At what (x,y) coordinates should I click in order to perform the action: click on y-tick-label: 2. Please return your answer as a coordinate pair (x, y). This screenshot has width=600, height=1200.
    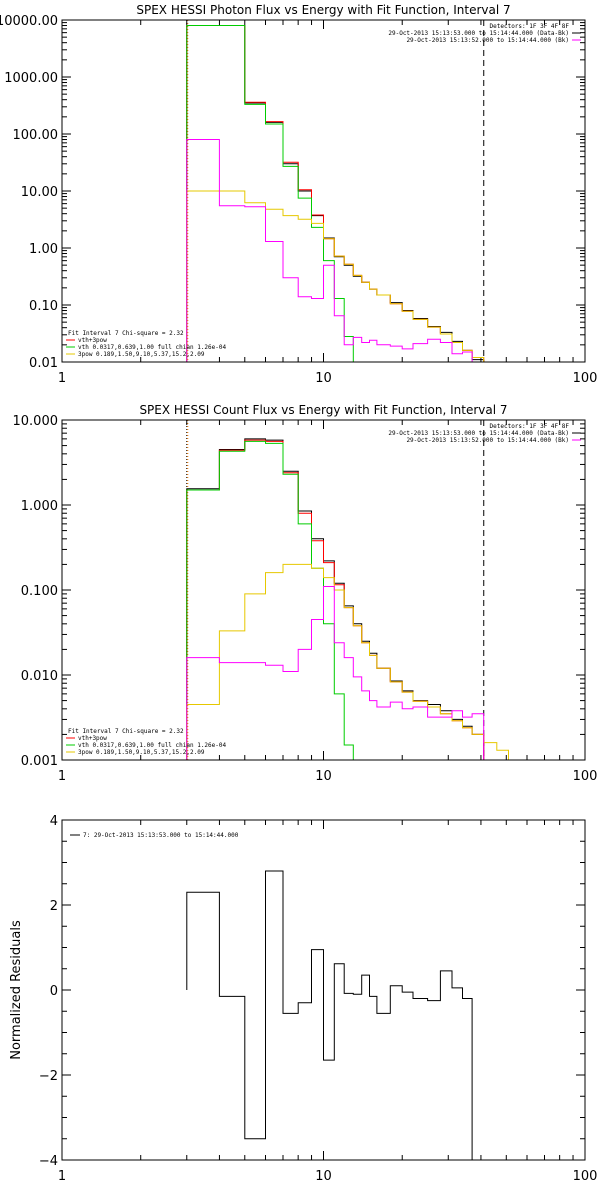
    Looking at the image, I should click on (54, 906).